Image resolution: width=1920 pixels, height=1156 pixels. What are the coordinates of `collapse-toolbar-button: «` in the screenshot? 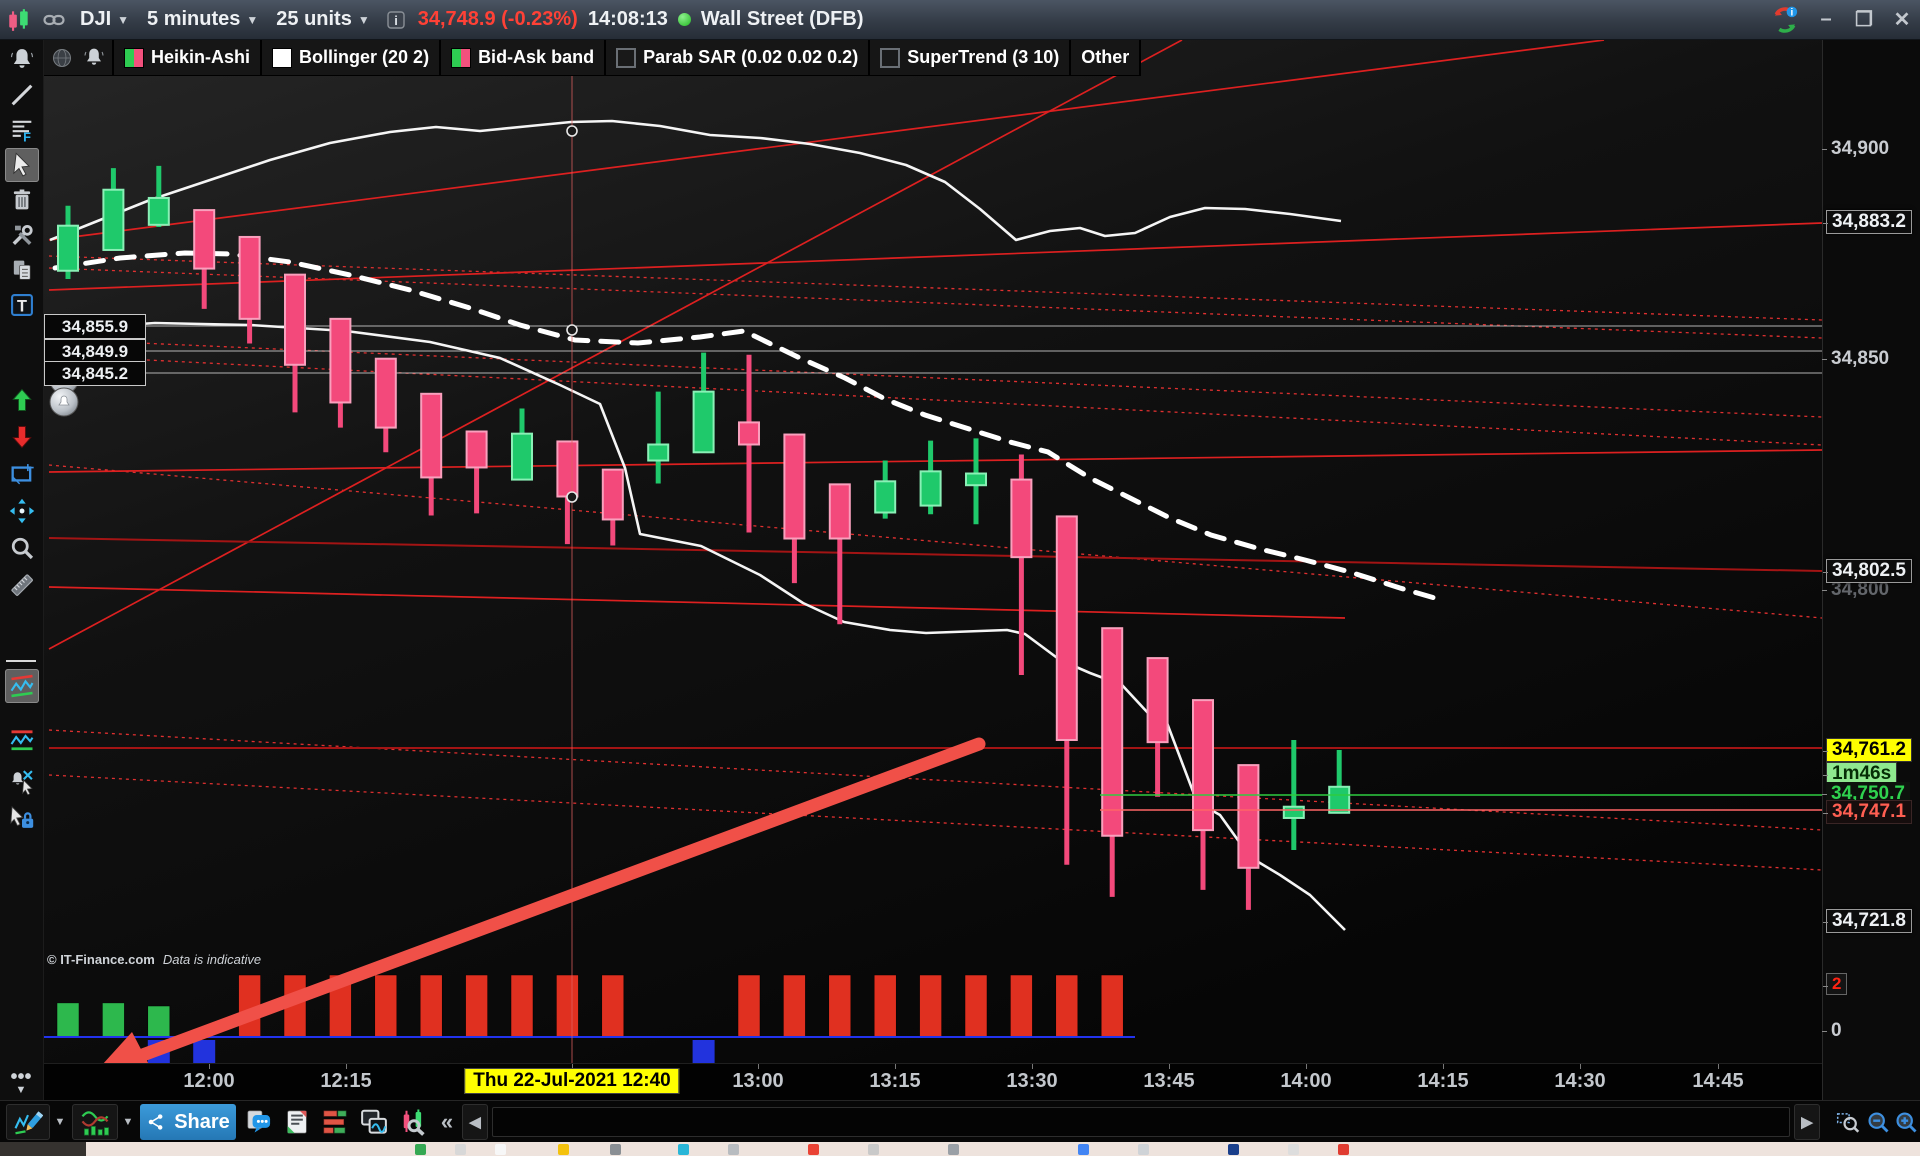 It's located at (447, 1121).